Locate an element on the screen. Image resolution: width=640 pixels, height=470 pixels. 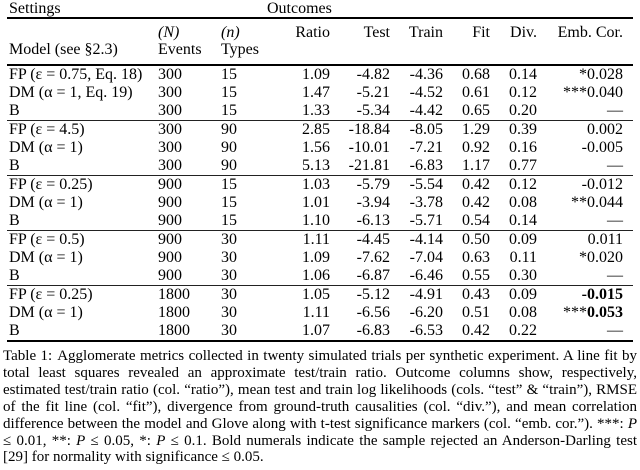
cell-emb-cor: -0.005 is located at coordinates (585, 148).